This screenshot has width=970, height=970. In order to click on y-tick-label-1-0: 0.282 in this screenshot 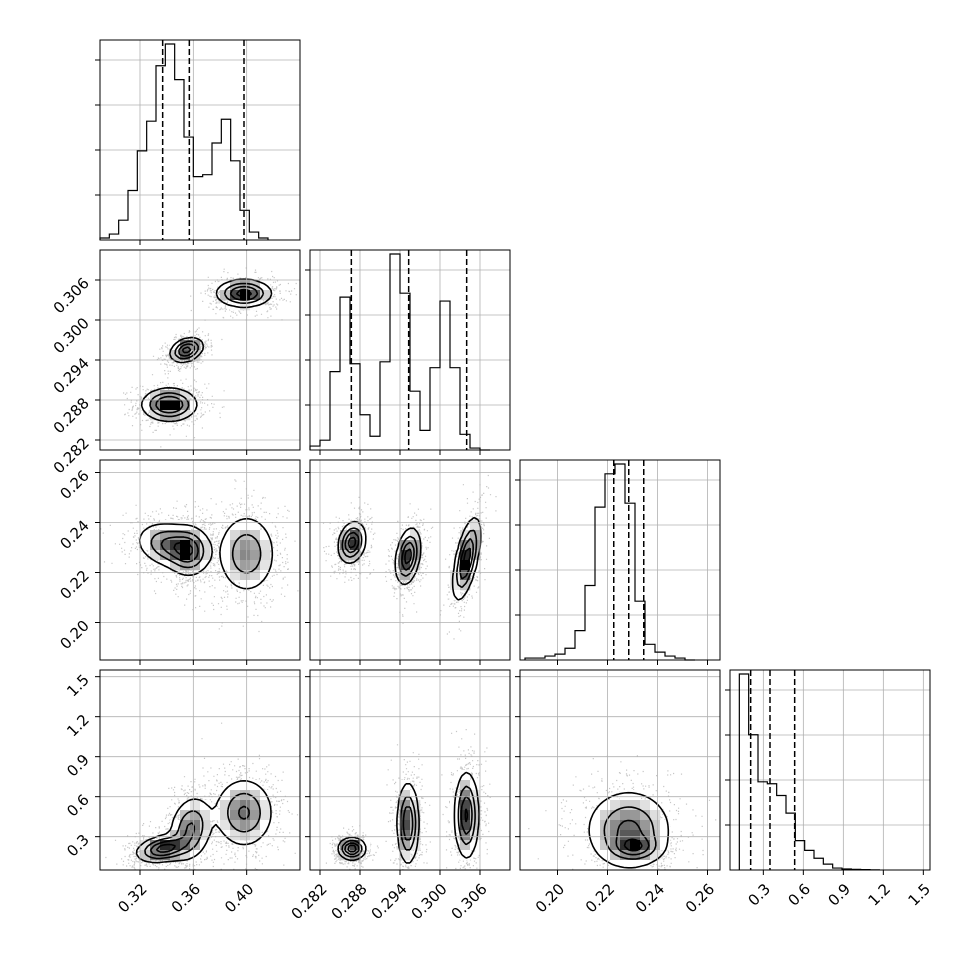, I will do `click(71, 455)`.